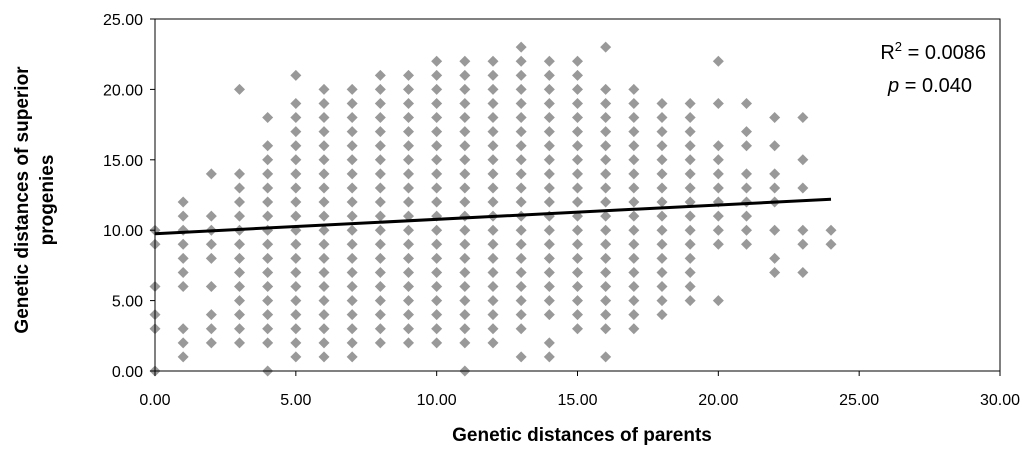  Describe the element at coordinates (123, 20) in the screenshot. I see `y-tick-label: 25.00` at that location.